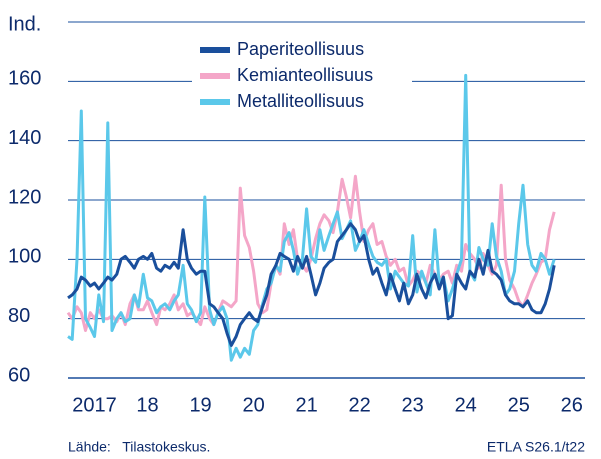 The image size is (601, 459). I want to click on x-tick-label: 24, so click(466, 405).